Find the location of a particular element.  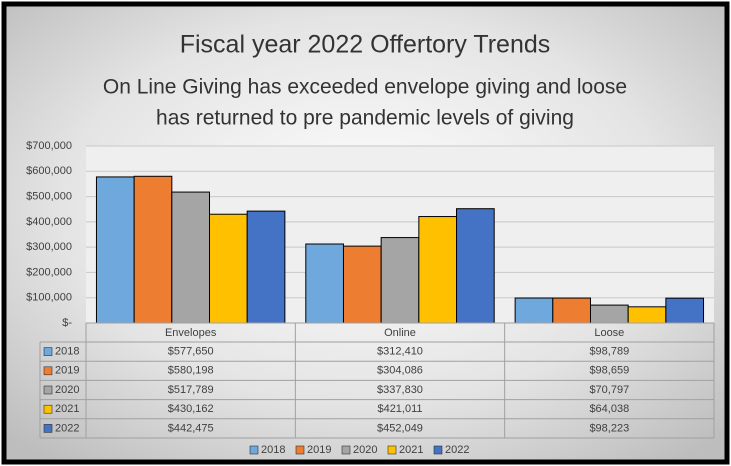

legend-label: 2021 is located at coordinates (411, 450).